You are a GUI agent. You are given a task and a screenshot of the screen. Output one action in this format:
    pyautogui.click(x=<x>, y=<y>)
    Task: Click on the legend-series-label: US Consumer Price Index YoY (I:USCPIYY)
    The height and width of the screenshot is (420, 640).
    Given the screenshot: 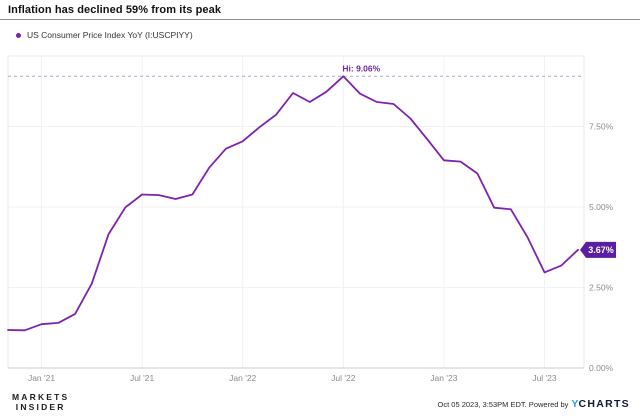 What is the action you would take?
    pyautogui.click(x=110, y=35)
    